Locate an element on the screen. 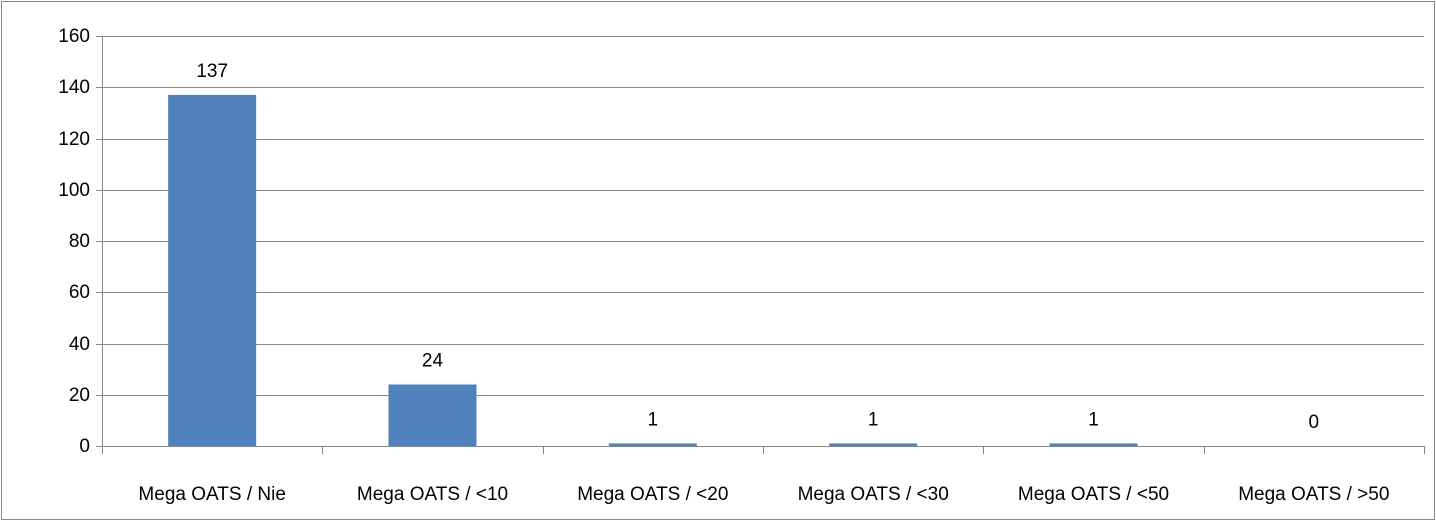  data-label: 0 is located at coordinates (1314, 422).